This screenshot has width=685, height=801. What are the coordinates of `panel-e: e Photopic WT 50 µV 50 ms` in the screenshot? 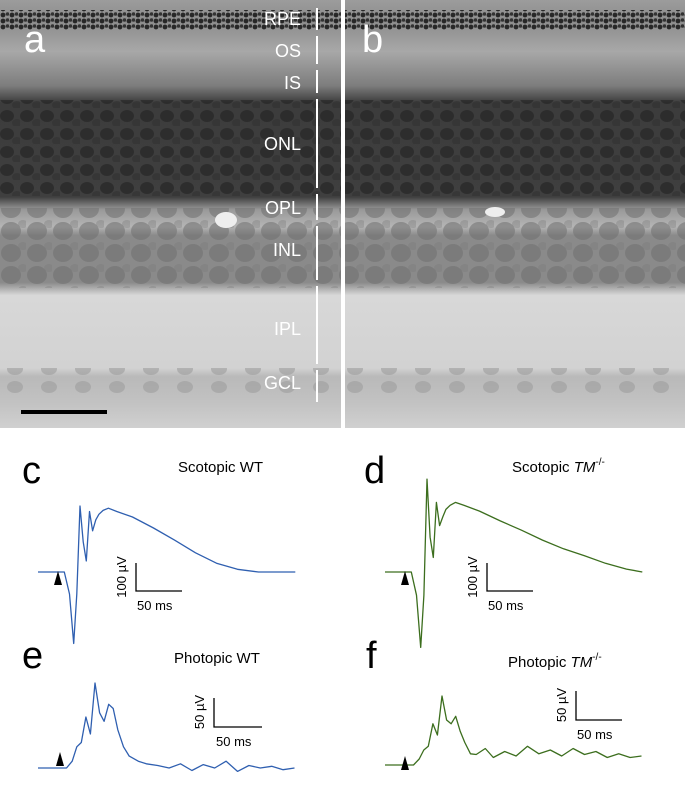 It's located at (158, 704).